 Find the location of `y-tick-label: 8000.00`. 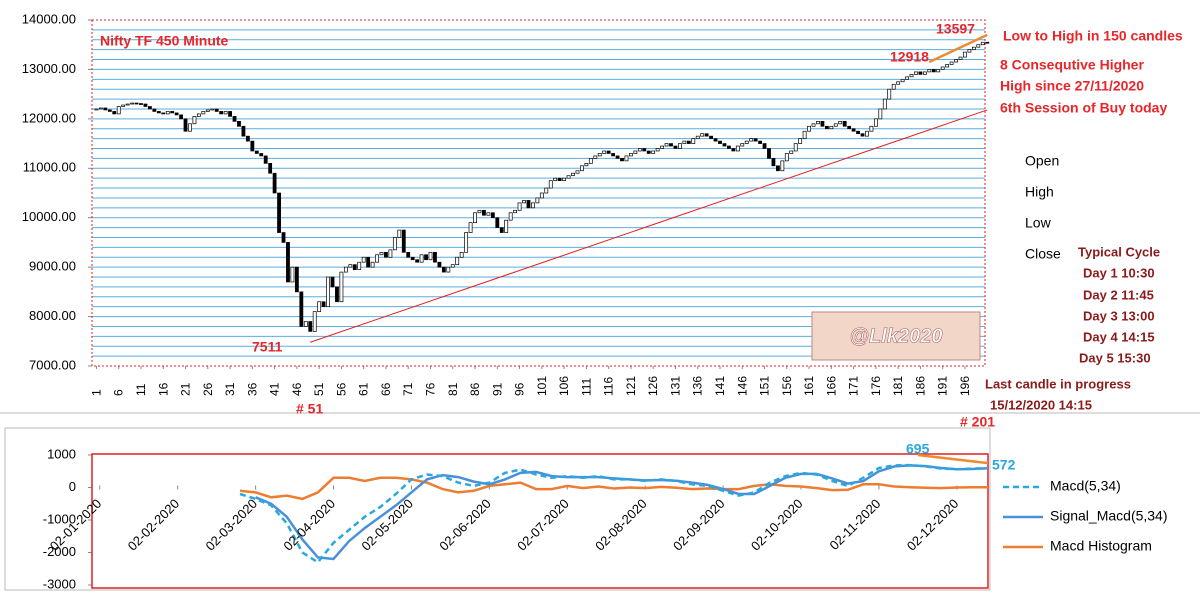

y-tick-label: 8000.00 is located at coordinates (52, 315).